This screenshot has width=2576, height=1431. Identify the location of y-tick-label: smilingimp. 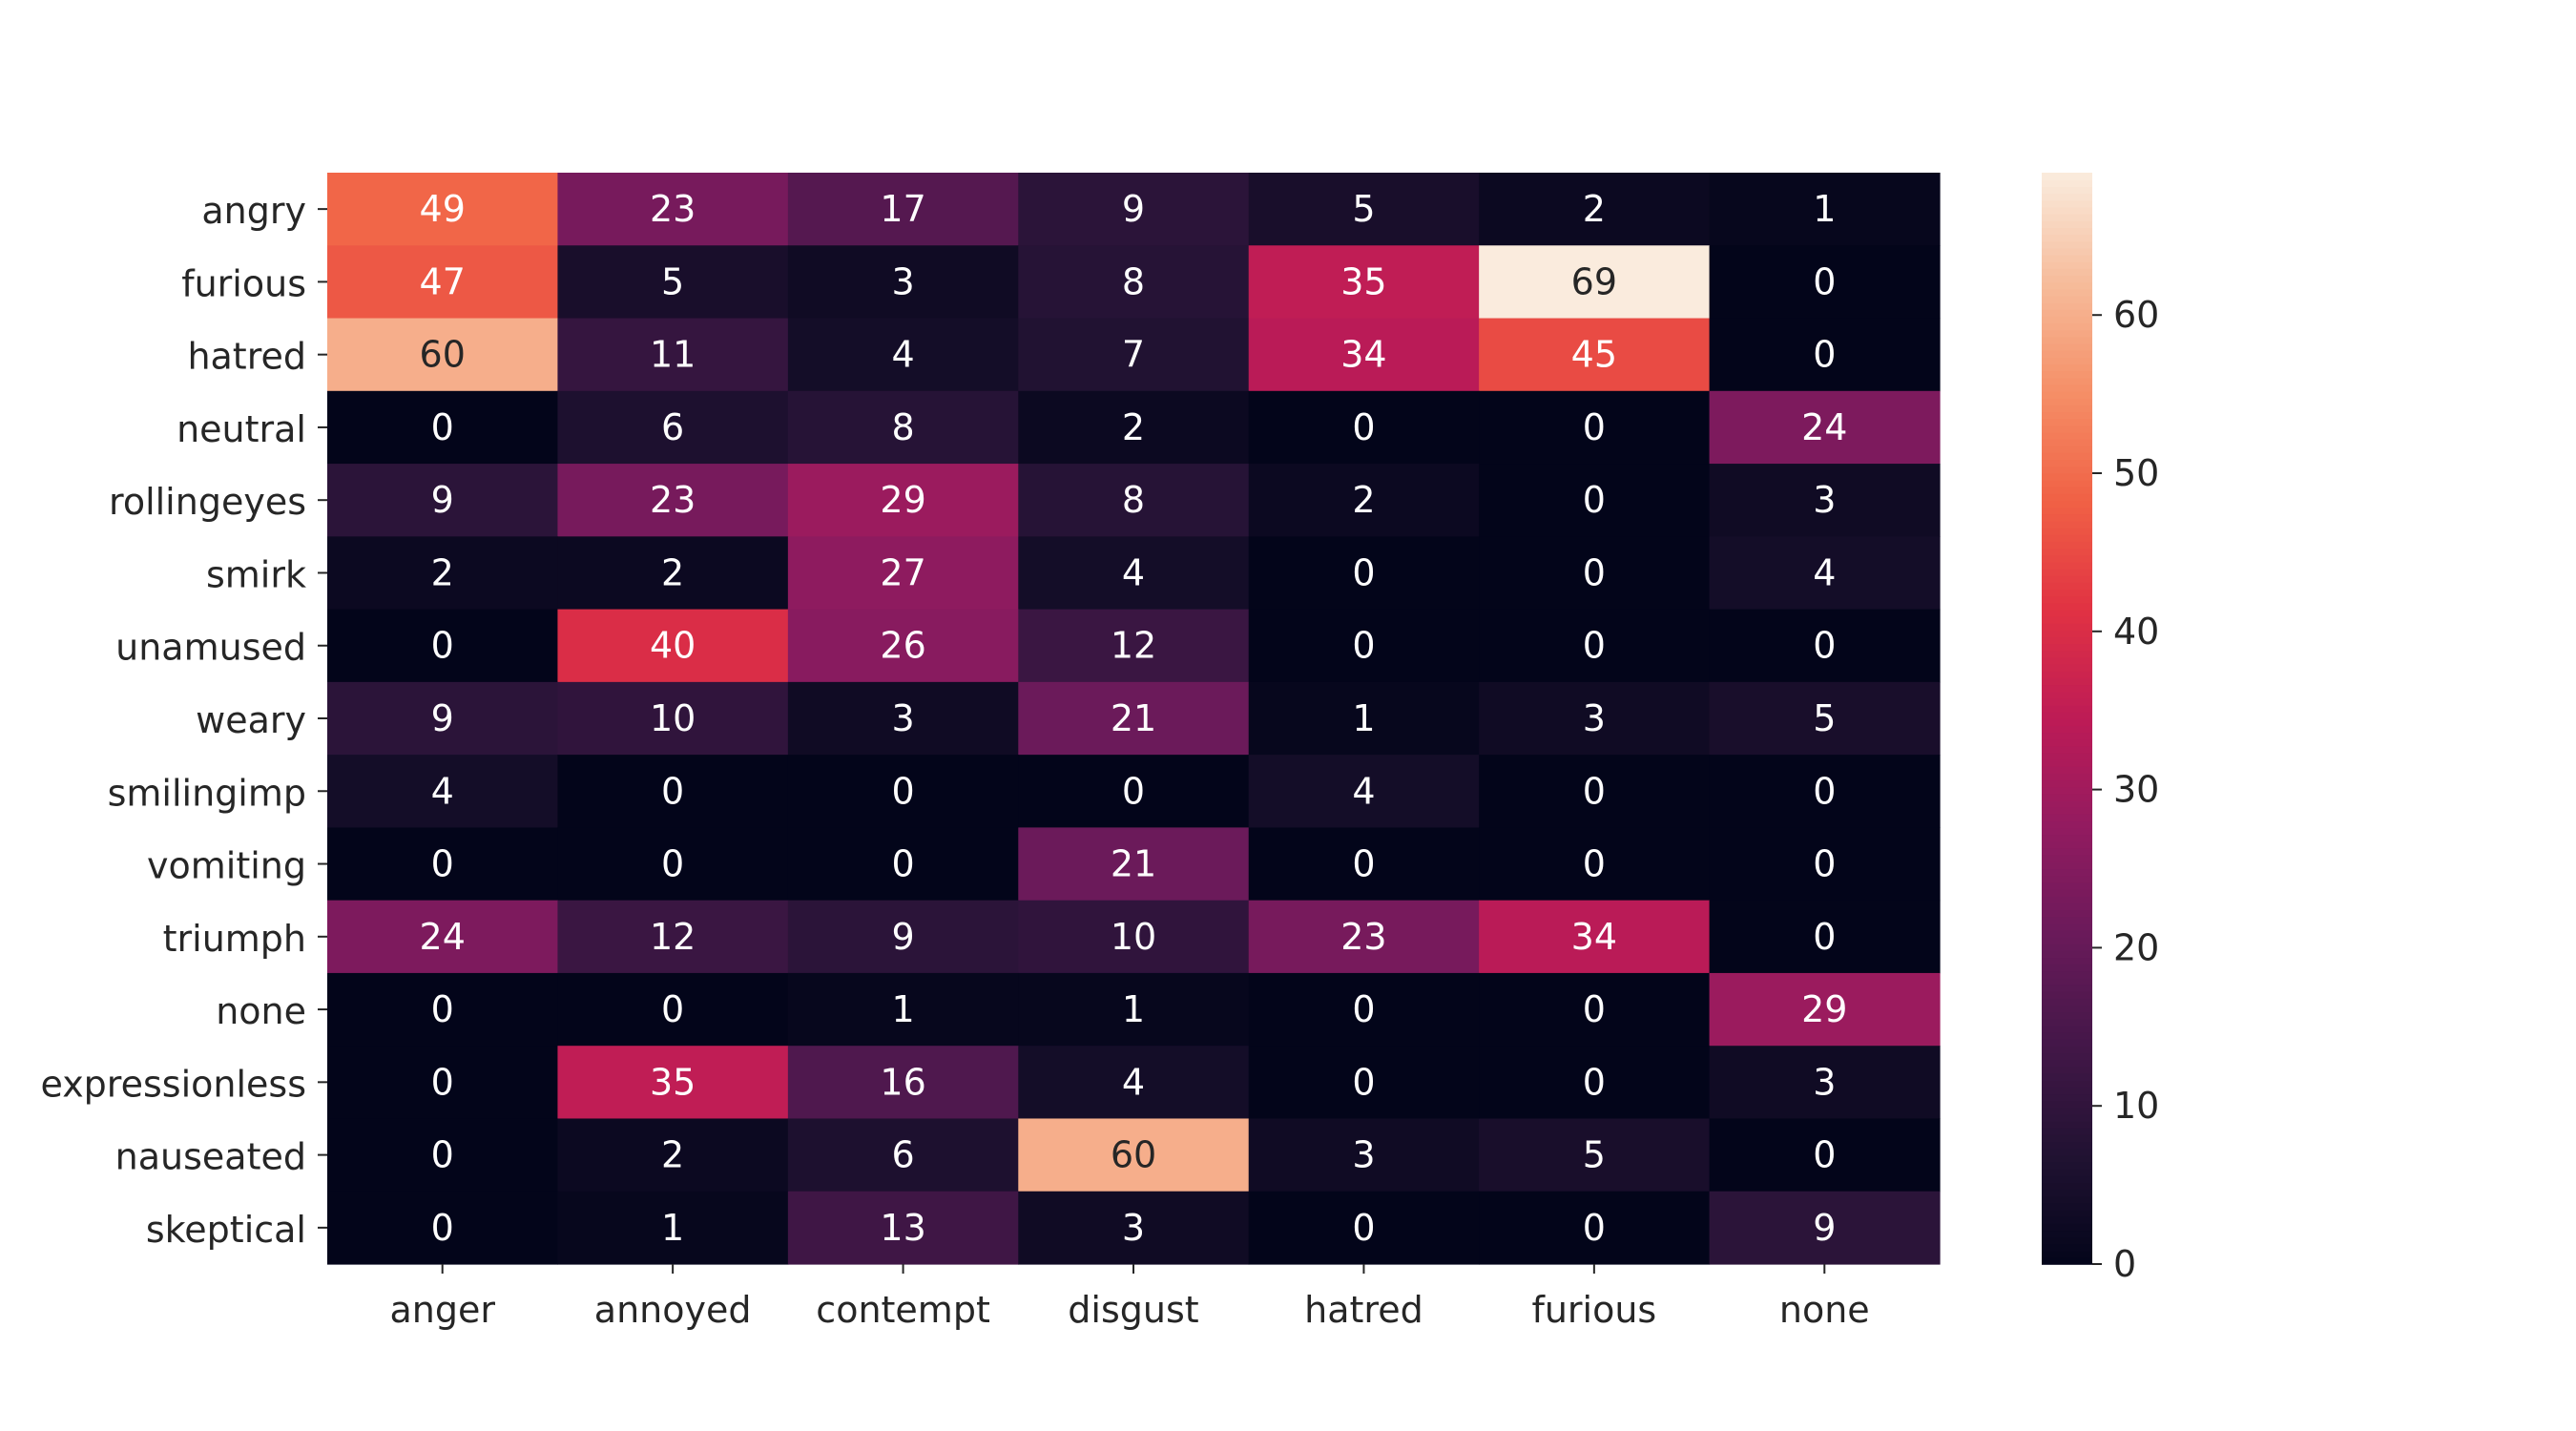
(207, 793).